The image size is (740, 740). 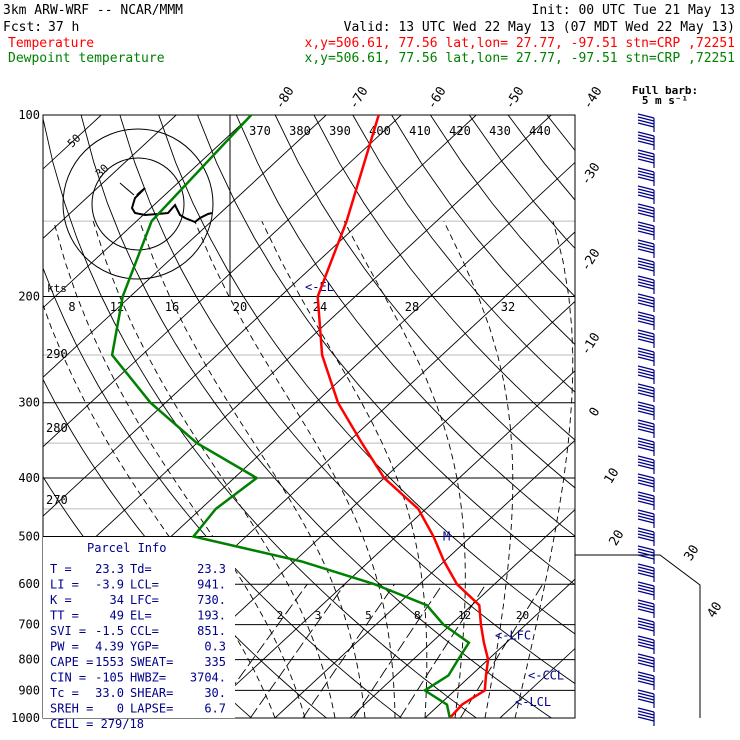 What do you see at coordinates (500, 131) in the screenshot?
I see `theta-label-430: 430` at bounding box center [500, 131].